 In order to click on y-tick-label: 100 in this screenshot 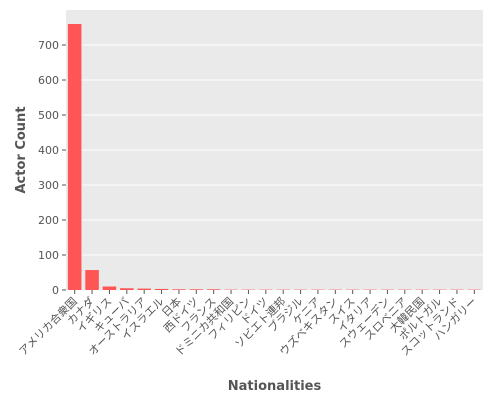, I will do `click(48, 255)`.